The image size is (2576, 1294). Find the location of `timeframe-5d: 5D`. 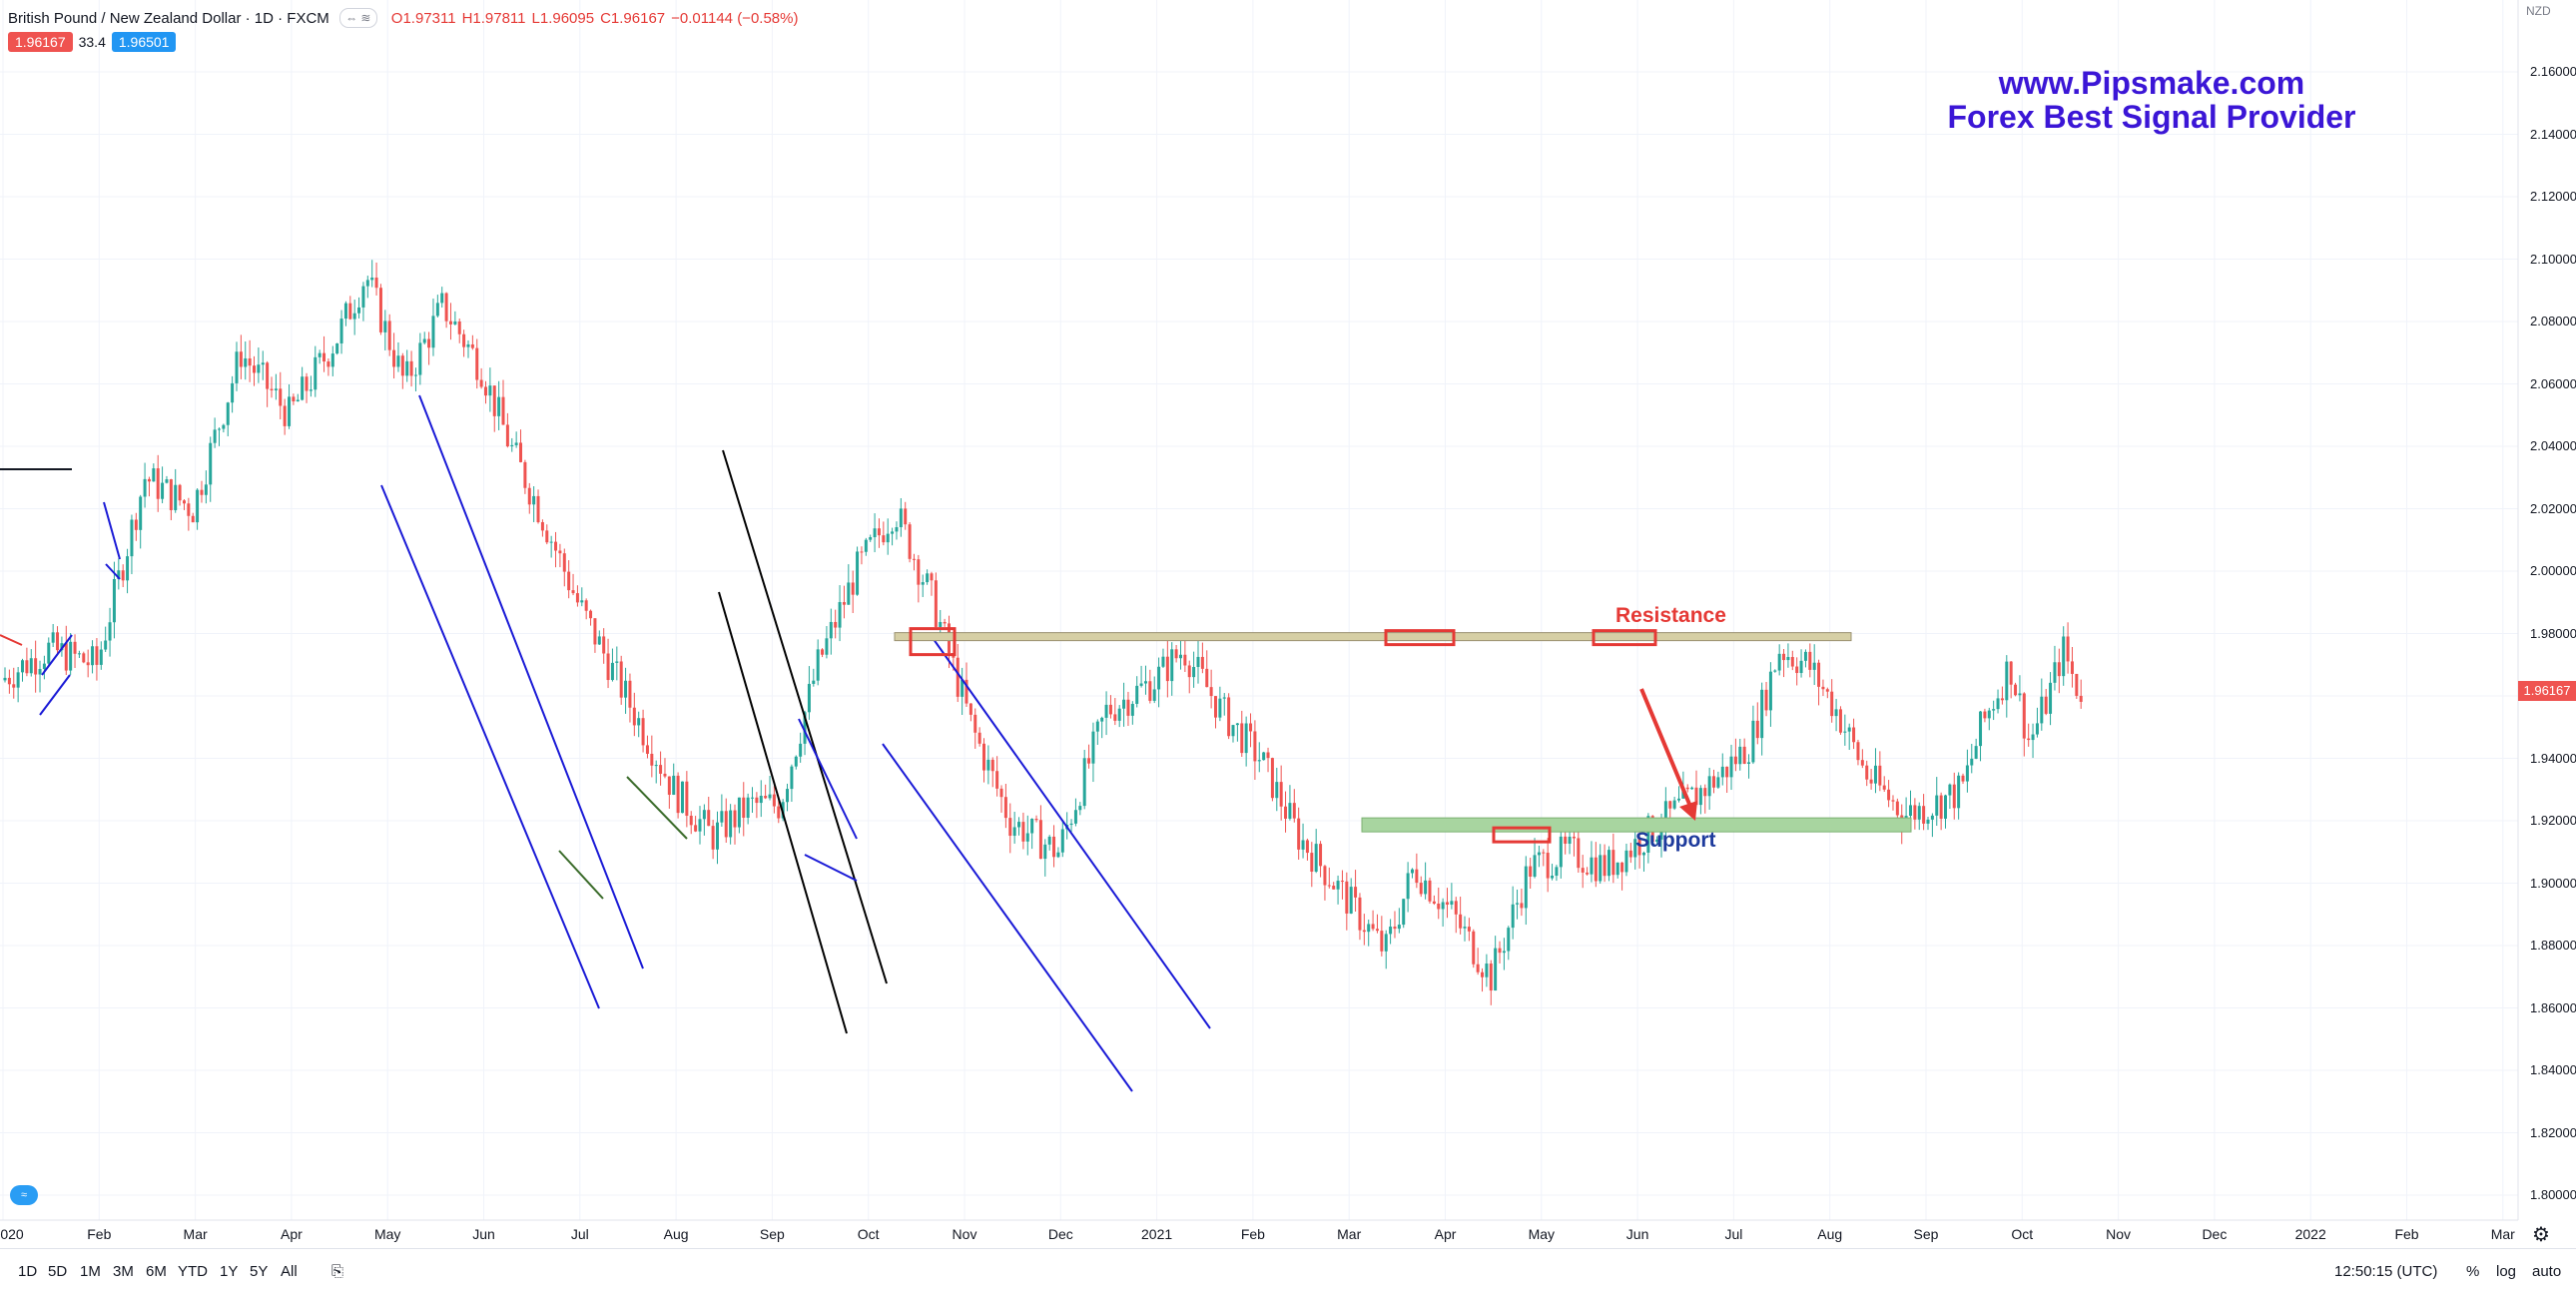

timeframe-5d: 5D is located at coordinates (58, 1271).